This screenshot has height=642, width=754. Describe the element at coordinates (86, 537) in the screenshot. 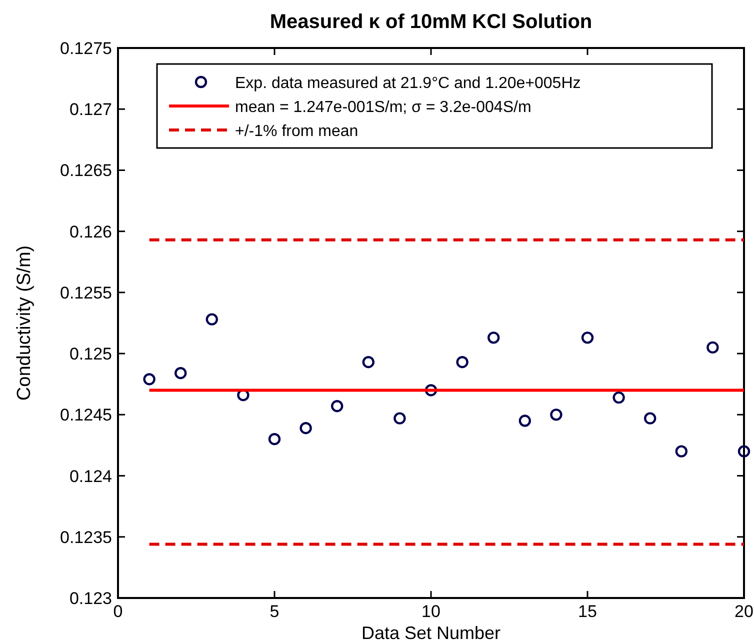

I see `y-tick-label: 0.1235` at that location.